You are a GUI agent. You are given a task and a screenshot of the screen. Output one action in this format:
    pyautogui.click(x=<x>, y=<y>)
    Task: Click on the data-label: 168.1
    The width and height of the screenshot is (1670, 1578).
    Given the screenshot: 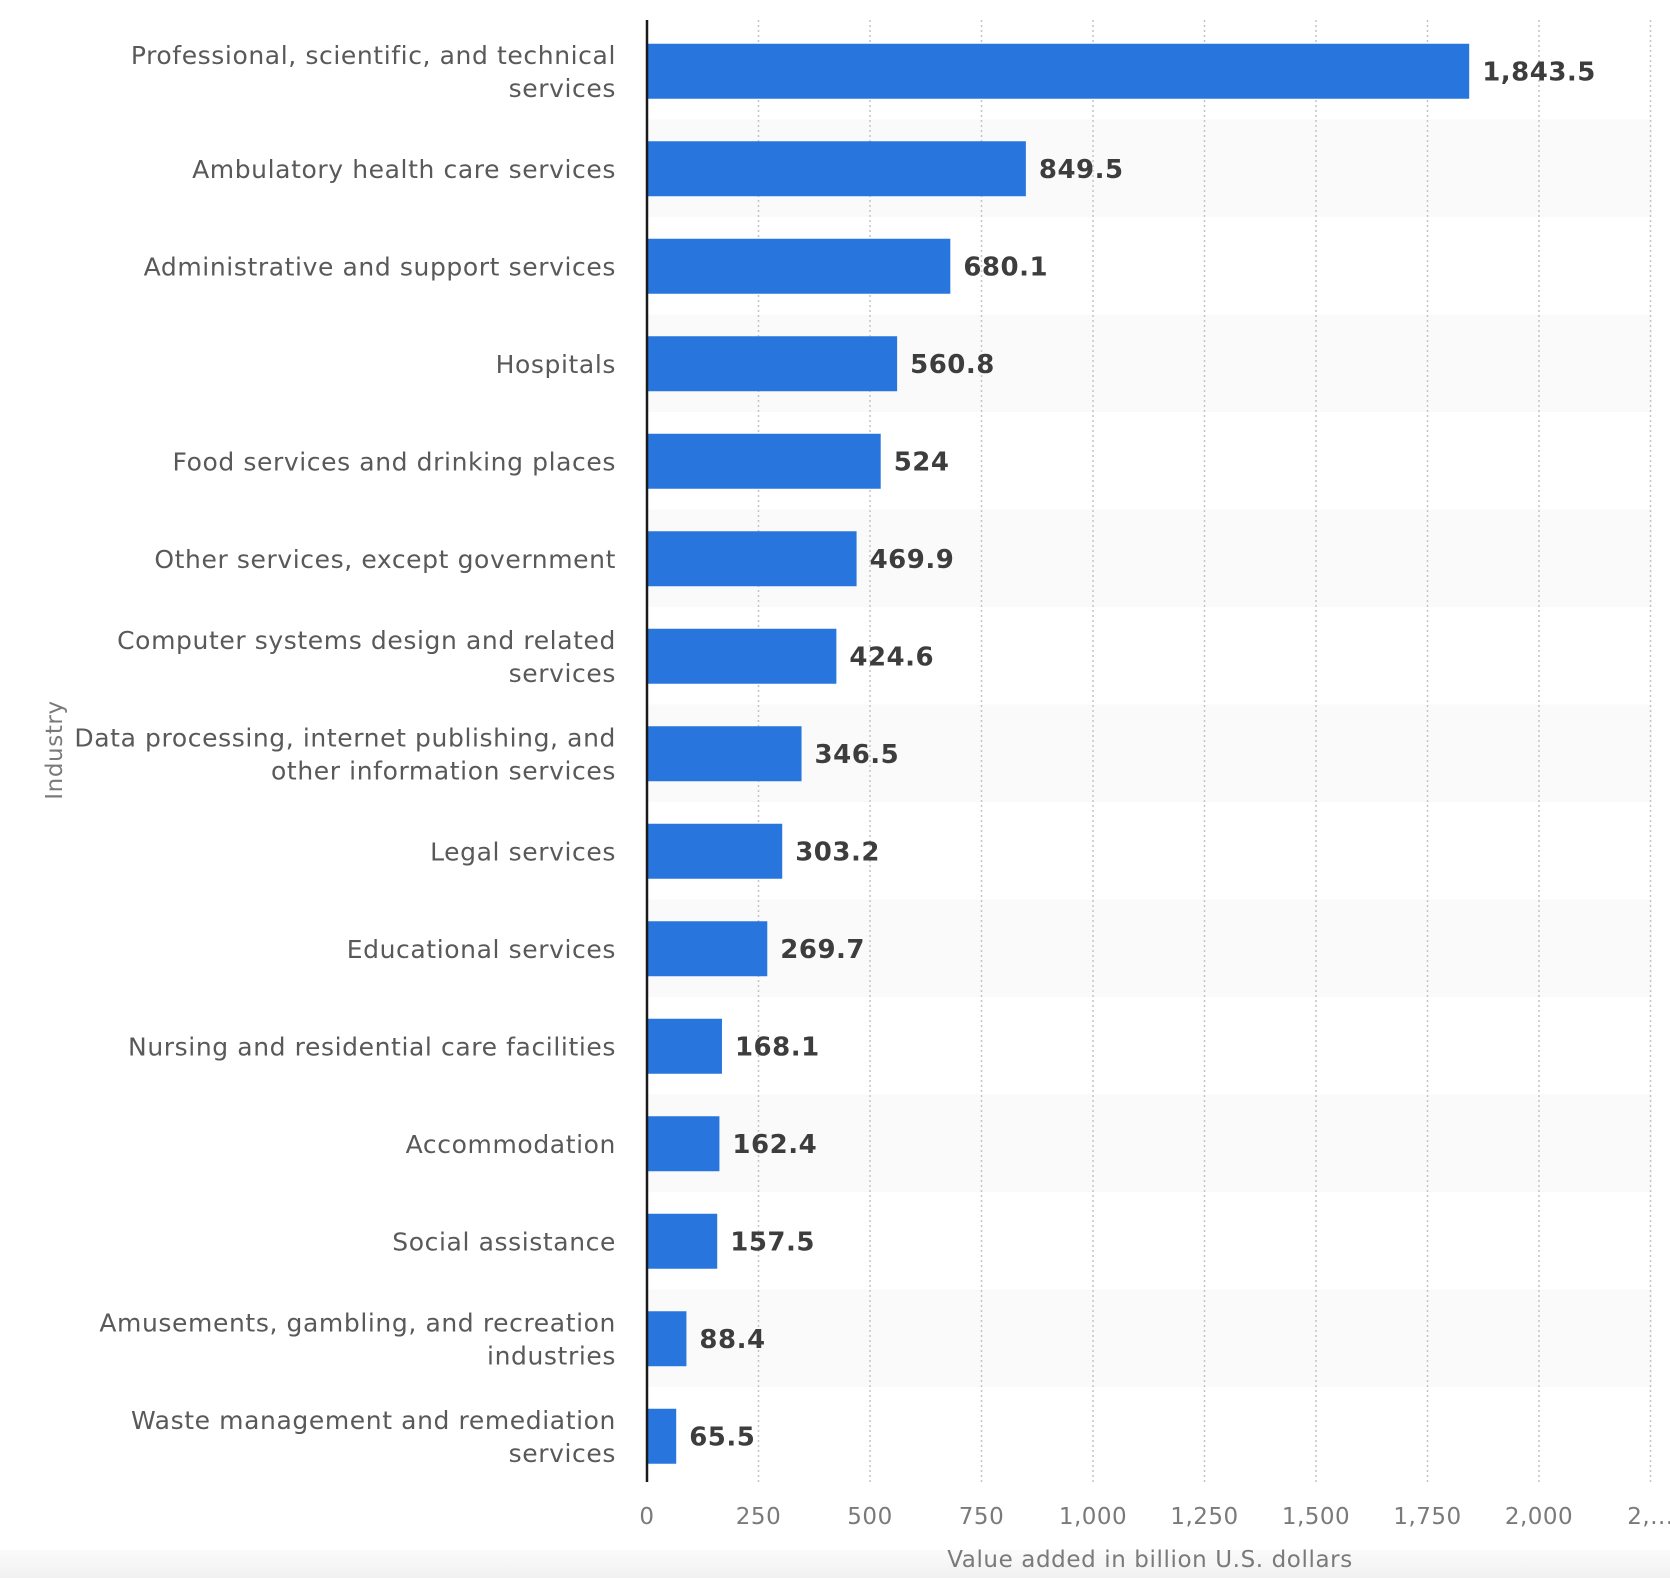 What is the action you would take?
    pyautogui.click(x=777, y=1047)
    